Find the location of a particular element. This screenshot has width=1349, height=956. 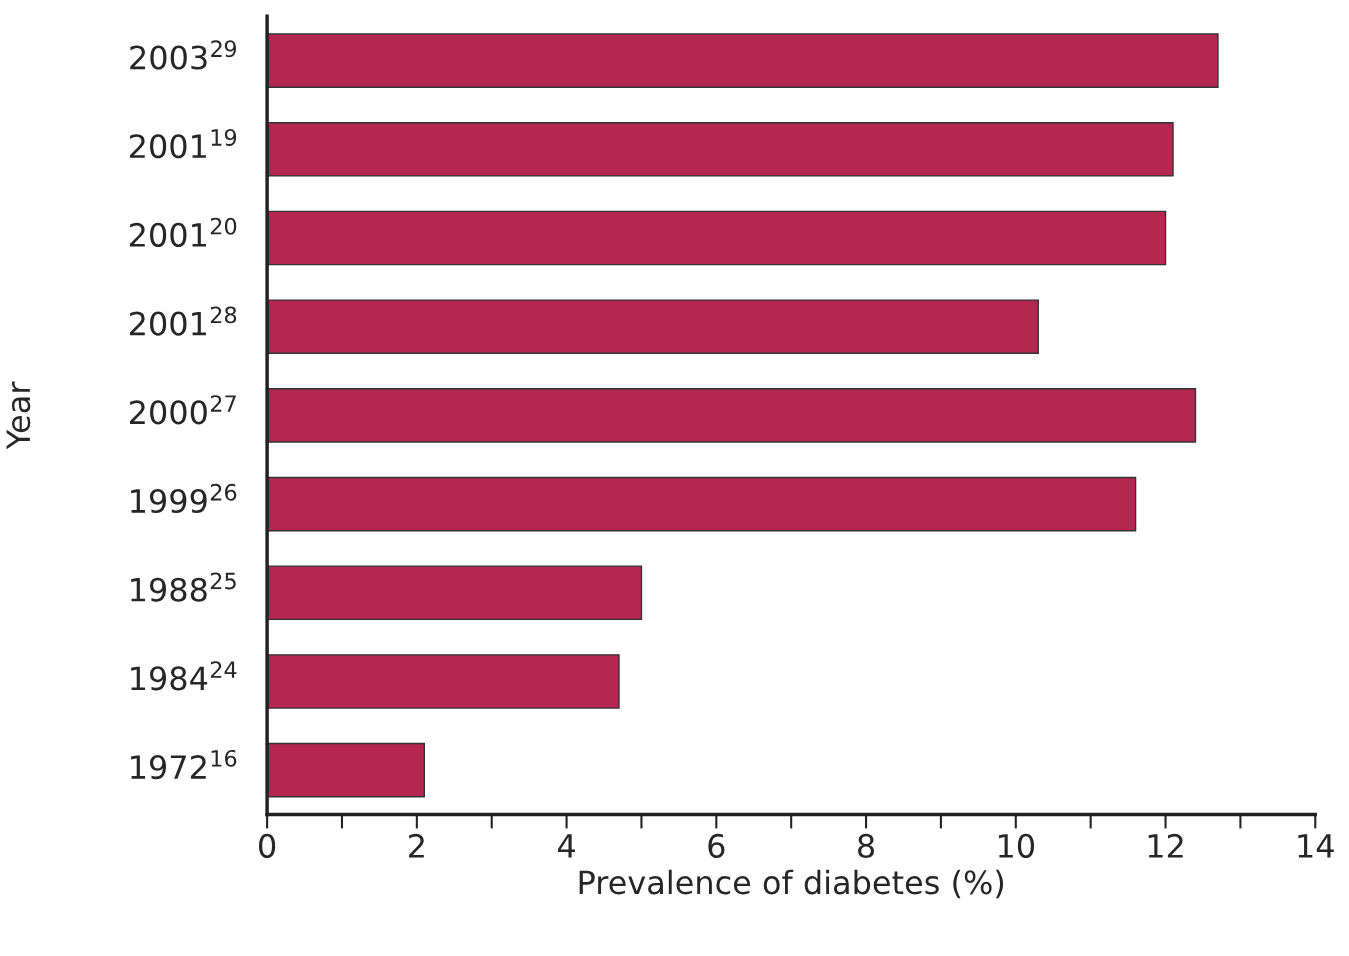

x-tick-label: 14 is located at coordinates (1316, 846).